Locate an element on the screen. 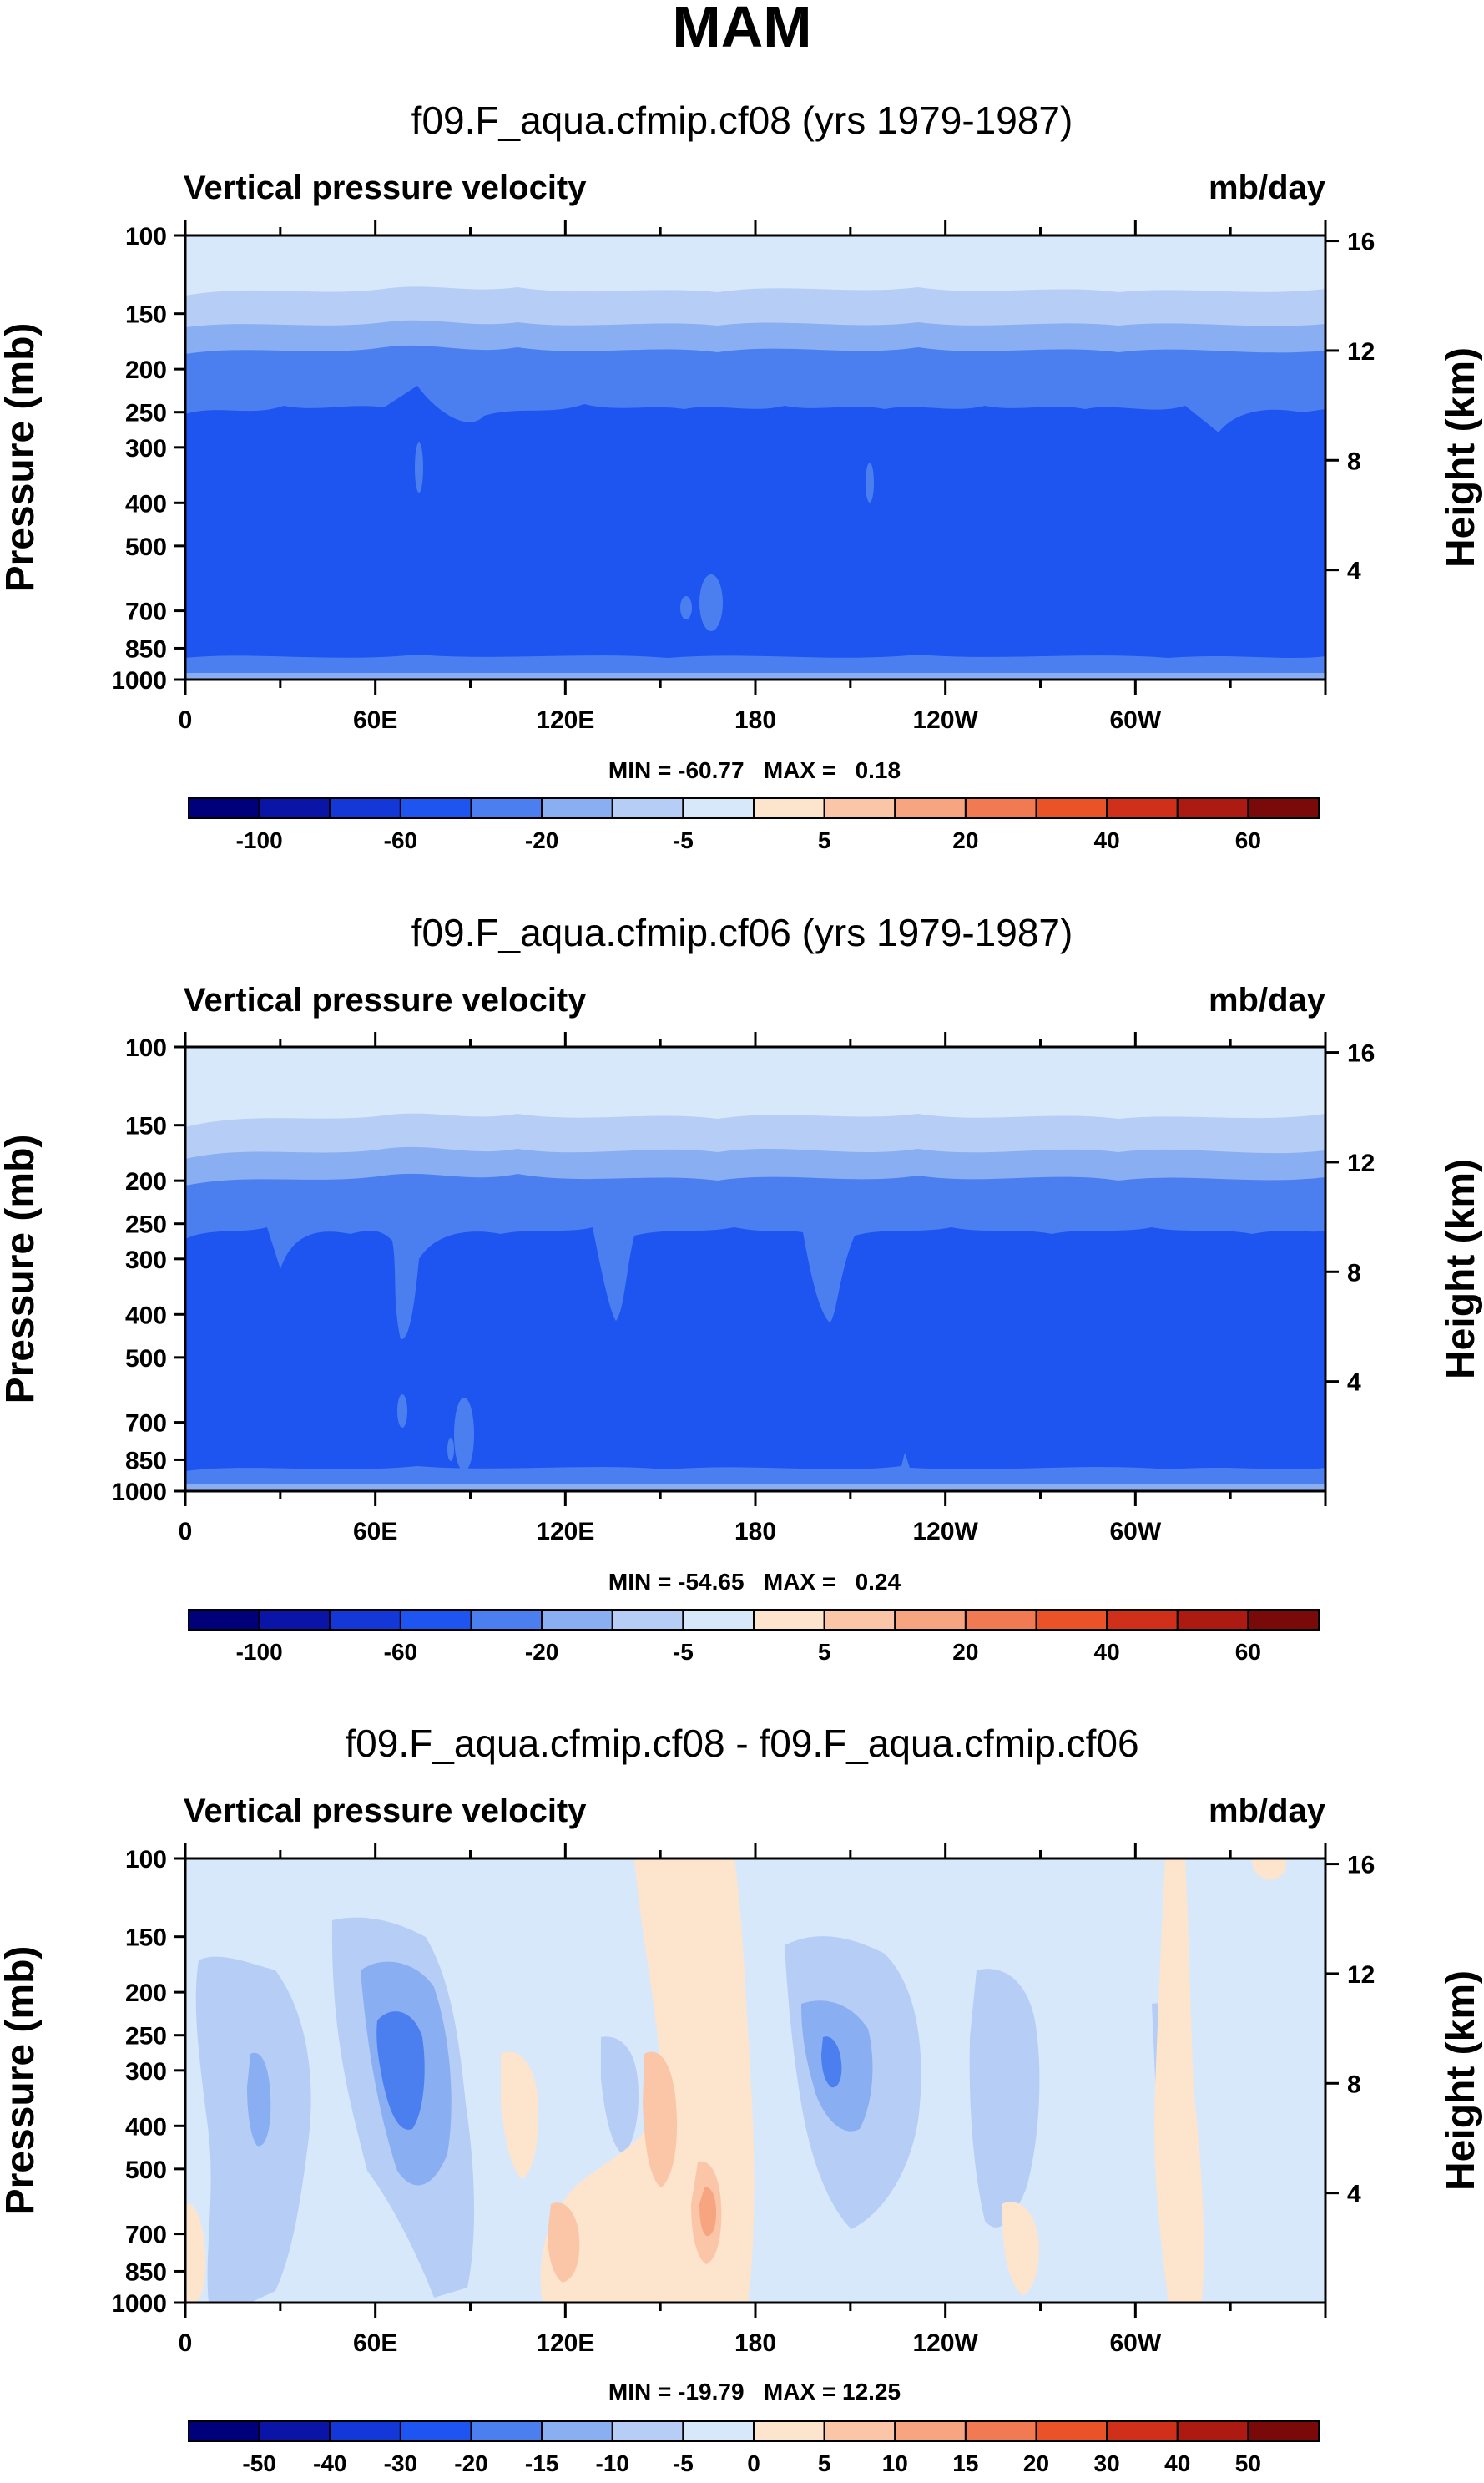 This screenshot has width=1484, height=2483. pressure-tick-label: 400 is located at coordinates (146, 504).